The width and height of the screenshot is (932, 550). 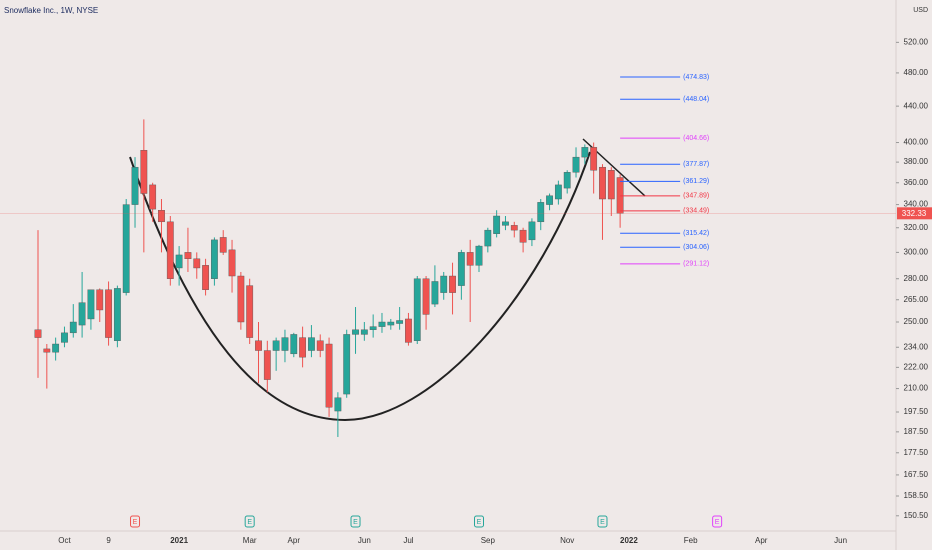 I want to click on currency: USD, so click(x=920, y=10).